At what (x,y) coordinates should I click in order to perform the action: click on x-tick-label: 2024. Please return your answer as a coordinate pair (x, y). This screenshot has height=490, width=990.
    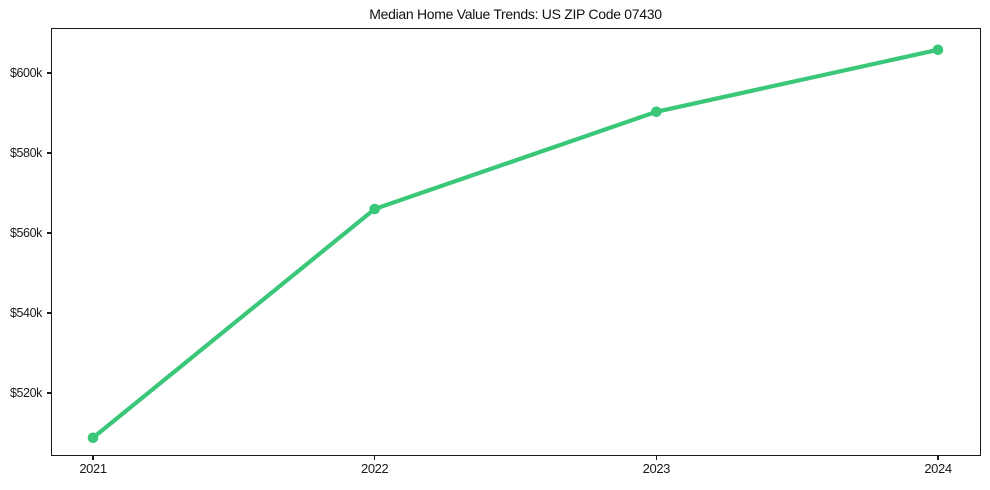
    Looking at the image, I should click on (938, 468).